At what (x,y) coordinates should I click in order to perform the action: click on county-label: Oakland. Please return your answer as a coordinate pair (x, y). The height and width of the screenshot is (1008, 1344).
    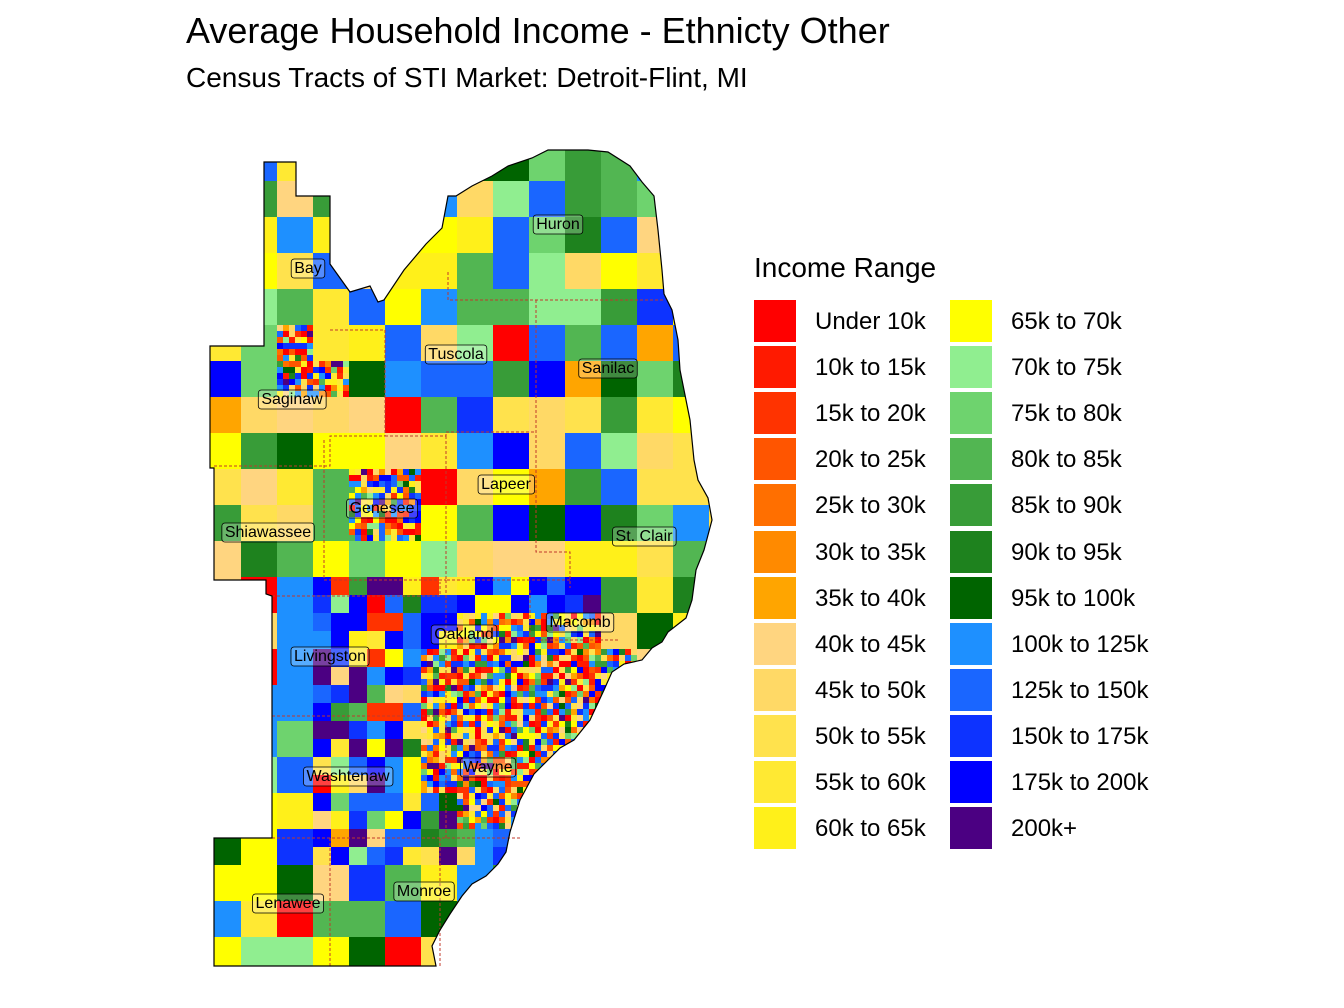
    Looking at the image, I should click on (464, 634).